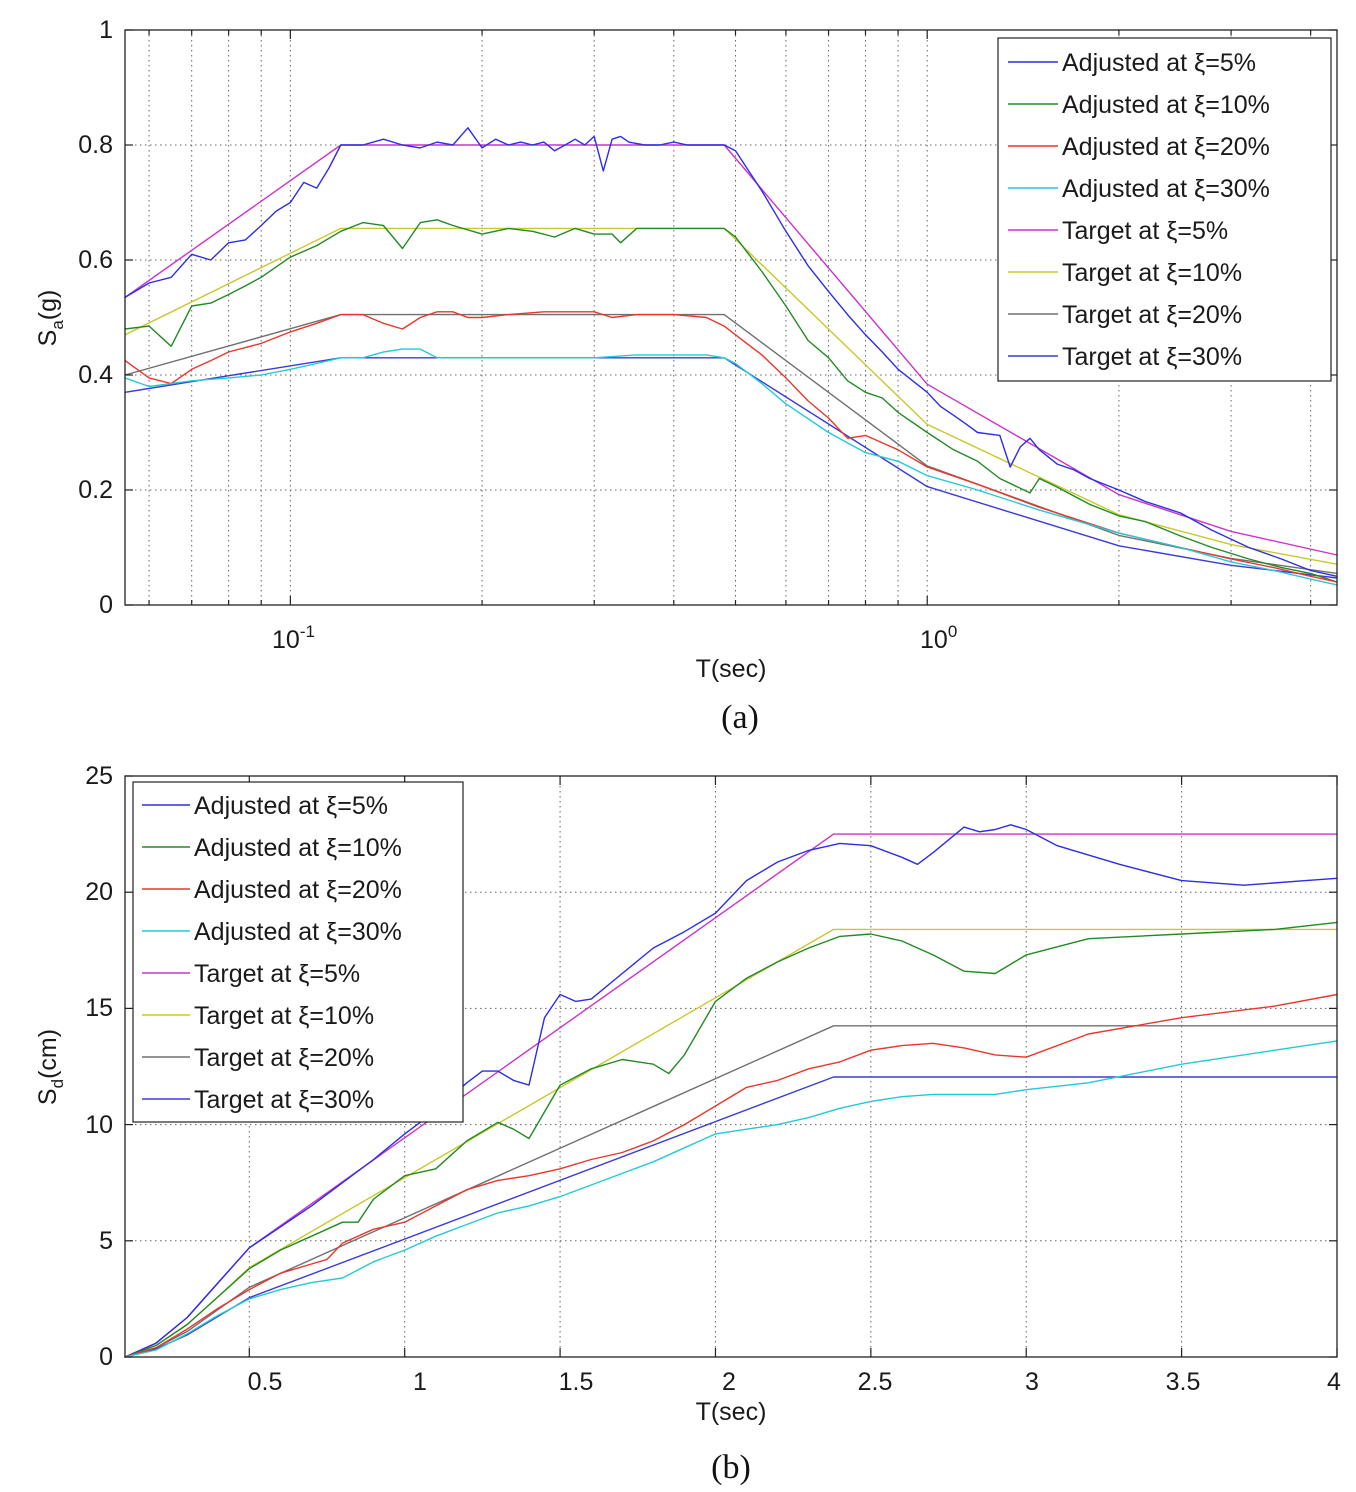 This screenshot has width=1356, height=1492. I want to click on panel-a-xtick-label-1: 10⁰, so click(938, 638).